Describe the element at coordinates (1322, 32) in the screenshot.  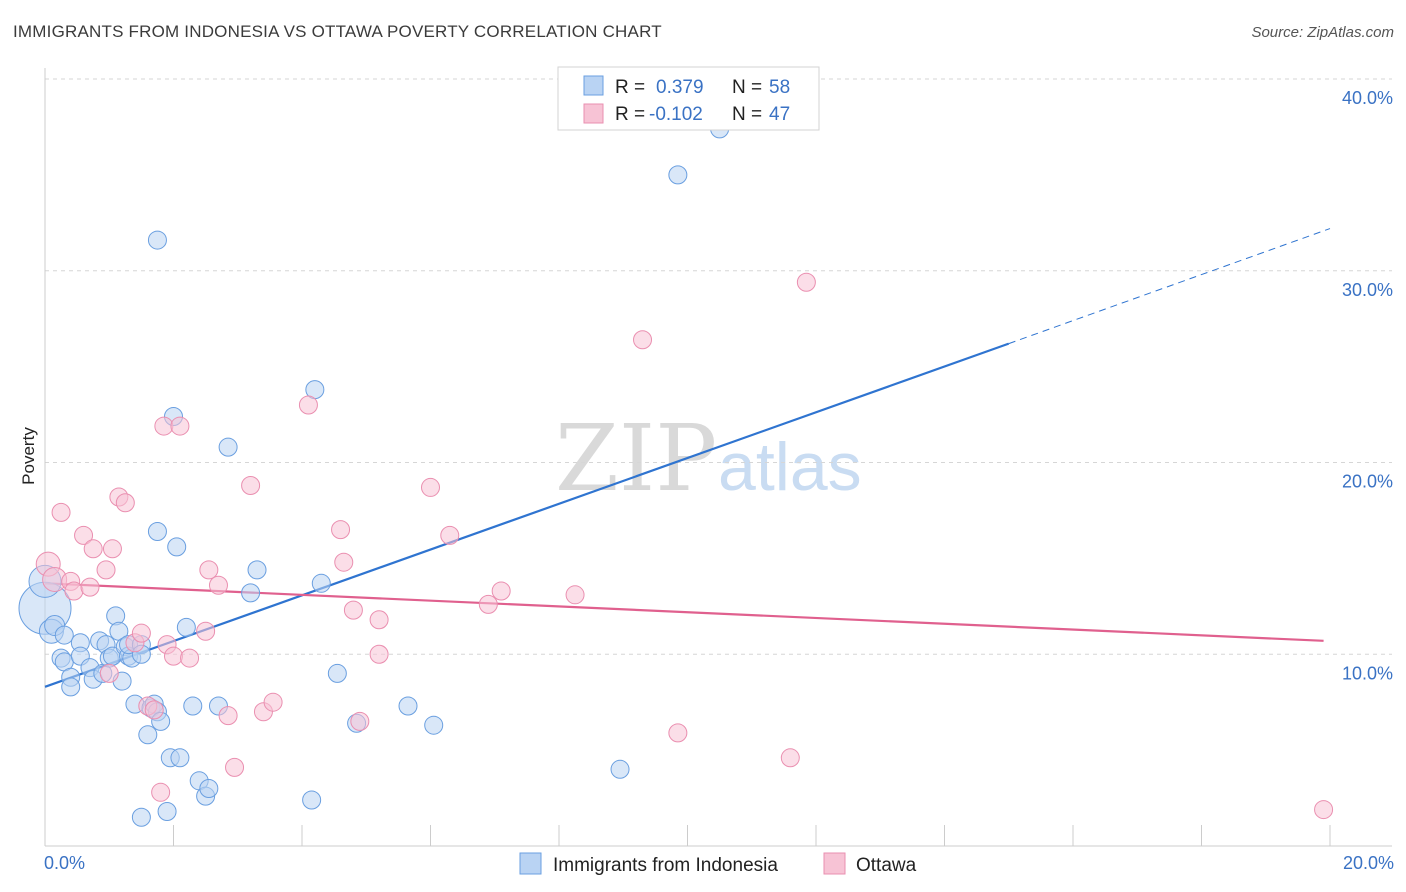
I see `source-credit: Source: ZipAtlas.com` at that location.